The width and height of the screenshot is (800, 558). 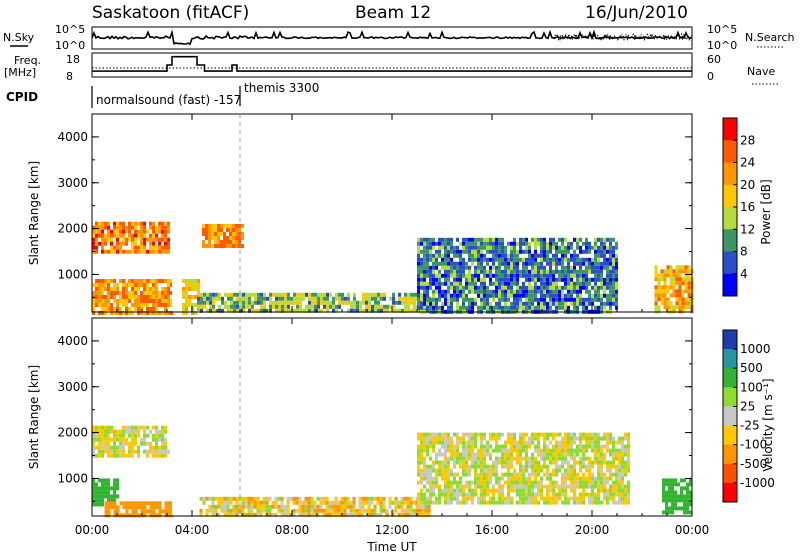 I want to click on colorbar-swatch, so click(x=730, y=174).